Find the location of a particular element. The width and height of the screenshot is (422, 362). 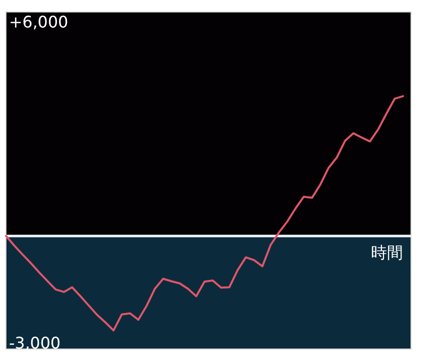

x-axis-title: 時間 is located at coordinates (387, 252).